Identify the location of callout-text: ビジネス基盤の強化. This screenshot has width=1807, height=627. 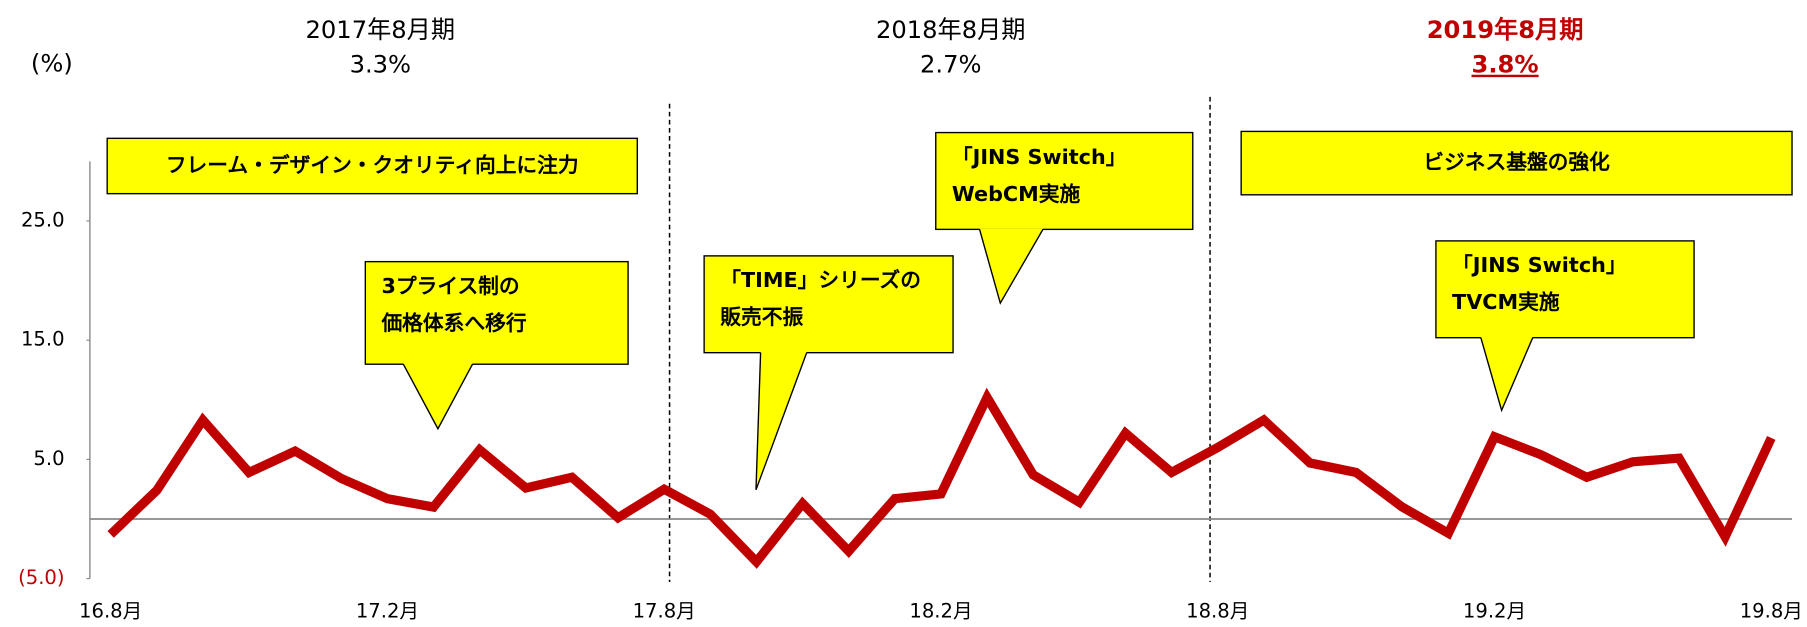
(1516, 162).